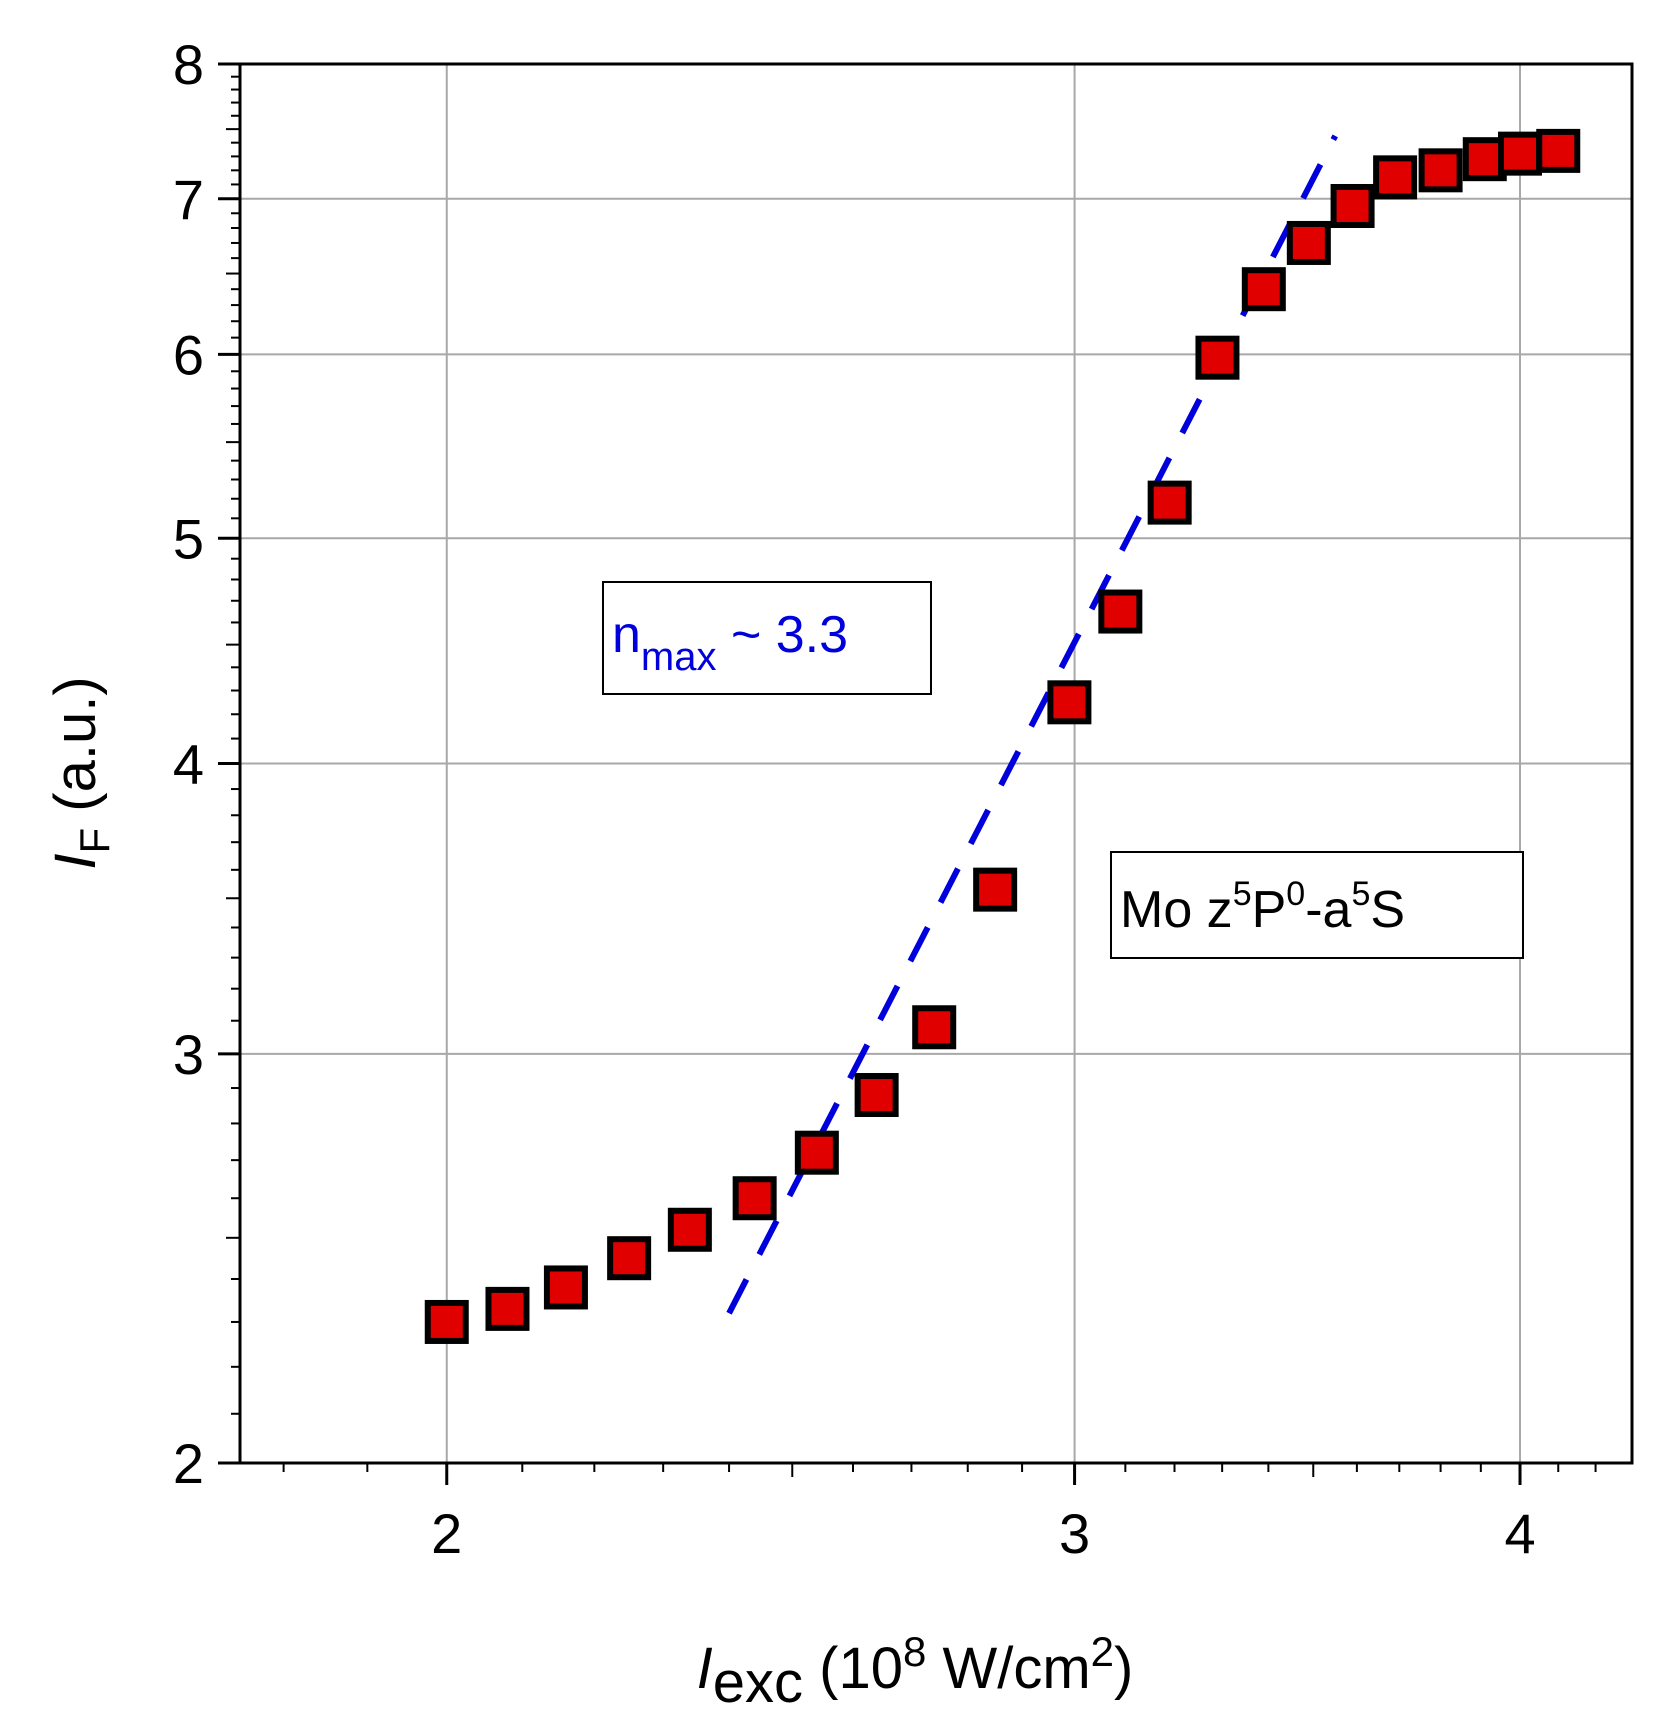 The image size is (1656, 1722). Describe the element at coordinates (783, 635) in the screenshot. I see `nmax-rest: ~ 3.3` at that location.